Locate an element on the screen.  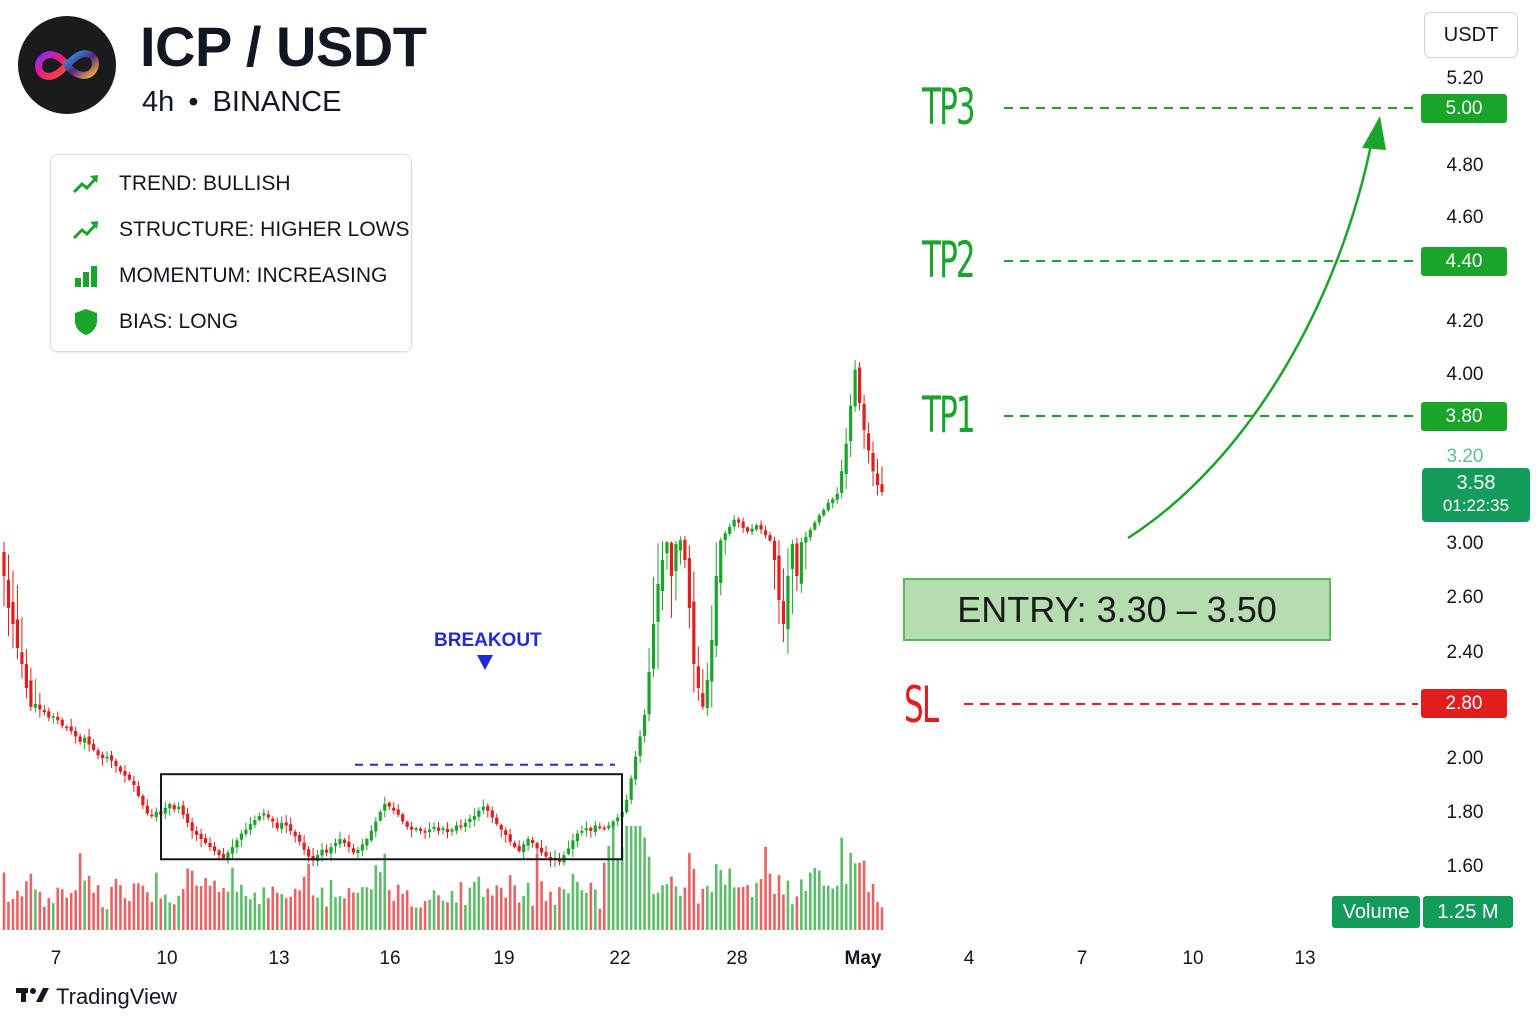
bar-chart-icon is located at coordinates (86, 276).